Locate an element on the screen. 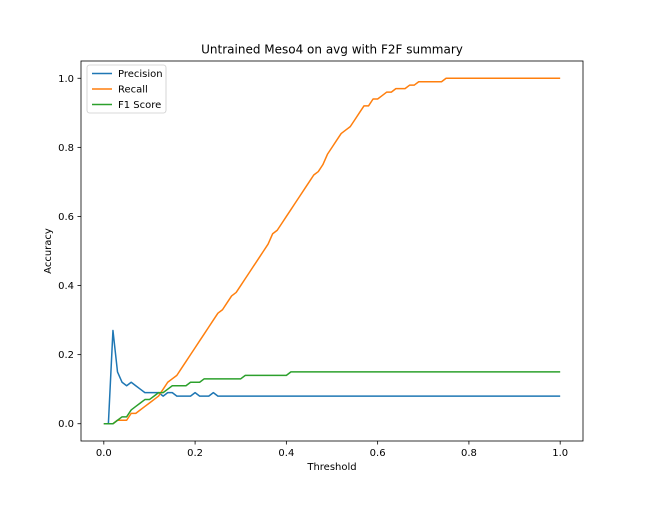 This screenshot has width=648, height=508. legend-label-f1-score: F1 Score is located at coordinates (139, 105).